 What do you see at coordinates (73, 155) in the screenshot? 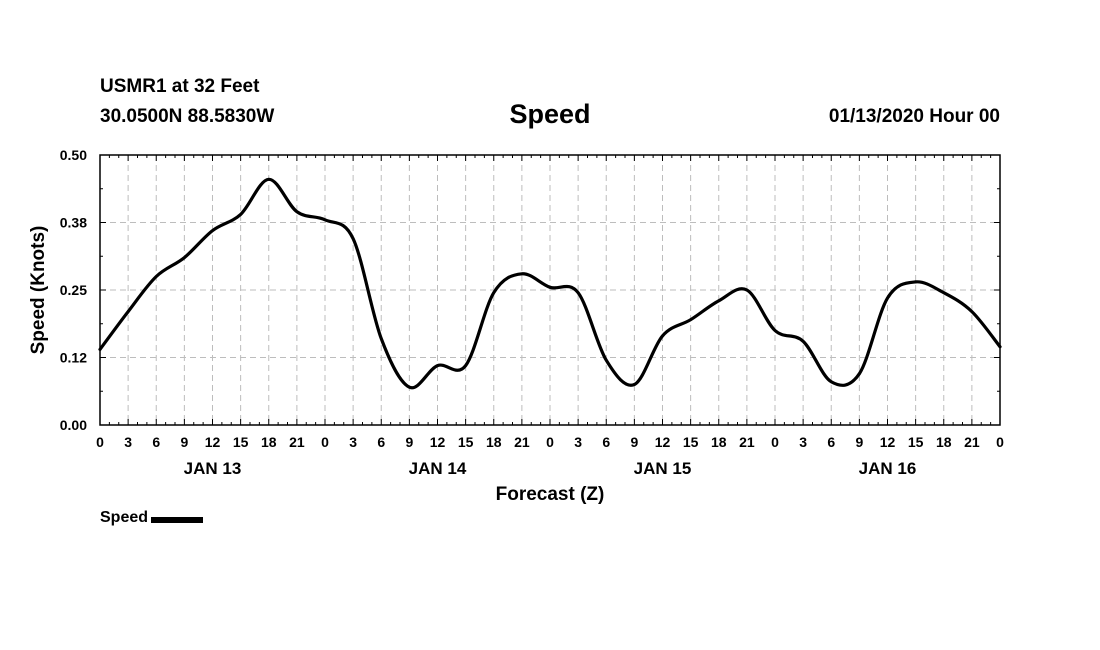
I see `y-tick-label: 0.50` at bounding box center [73, 155].